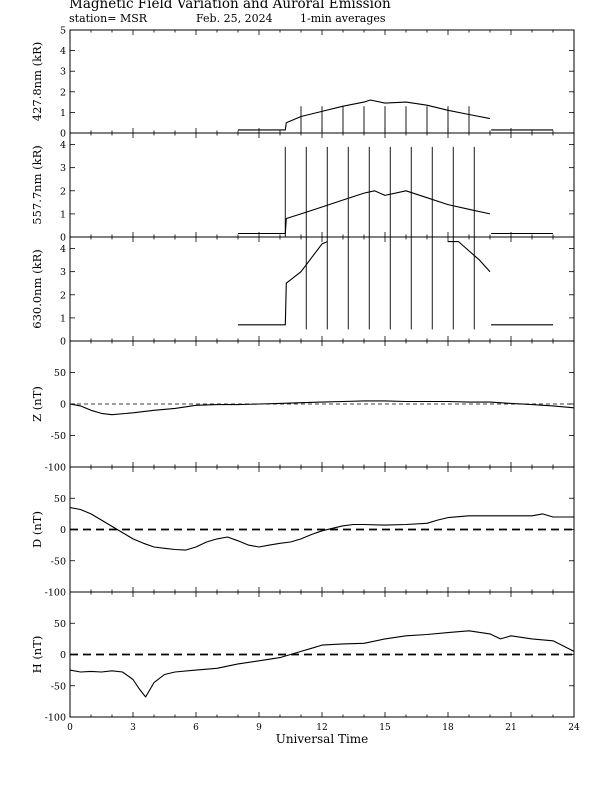 Image resolution: width=612 pixels, height=792 pixels. What do you see at coordinates (510, 728) in the screenshot?
I see `x-tick-label: 21` at bounding box center [510, 728].